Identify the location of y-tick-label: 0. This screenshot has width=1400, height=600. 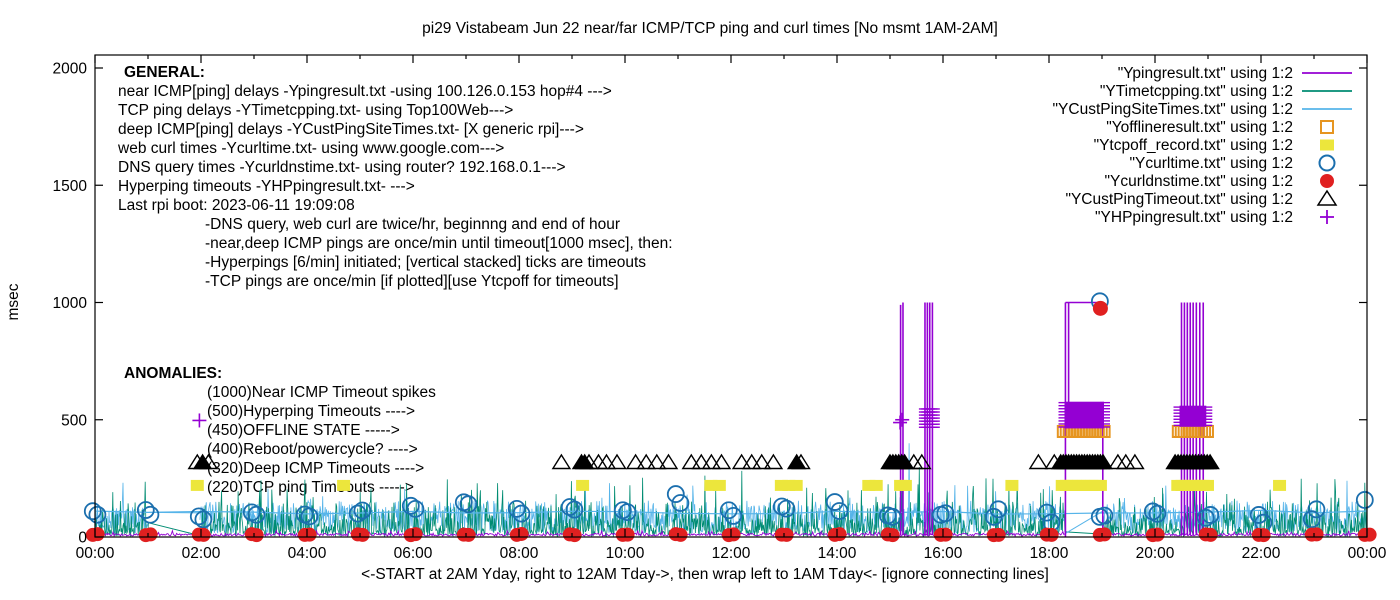
(82, 538).